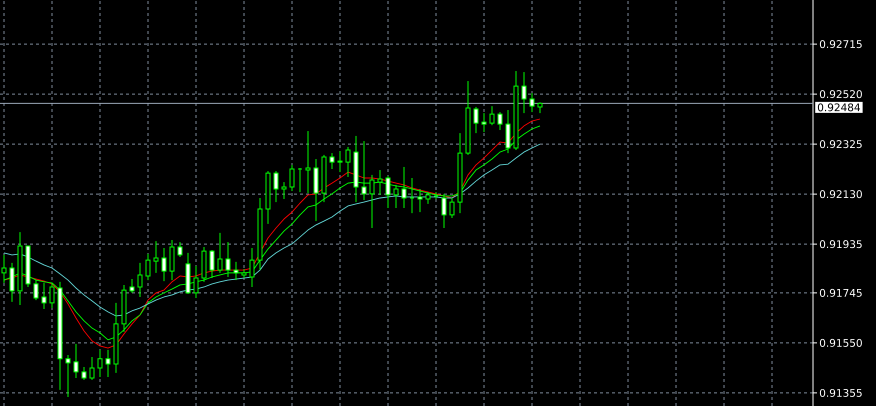 This screenshot has width=876, height=406. Describe the element at coordinates (841, 392) in the screenshot. I see `y-tick-label: 0.91355` at that location.